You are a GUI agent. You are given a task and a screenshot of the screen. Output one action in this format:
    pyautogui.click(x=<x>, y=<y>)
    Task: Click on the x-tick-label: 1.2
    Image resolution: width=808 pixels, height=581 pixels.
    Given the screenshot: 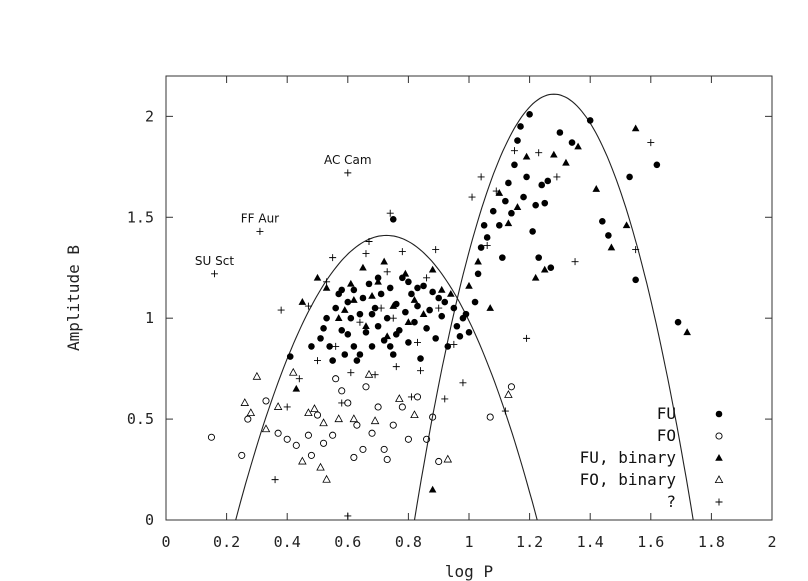 What is the action you would take?
    pyautogui.click(x=529, y=542)
    